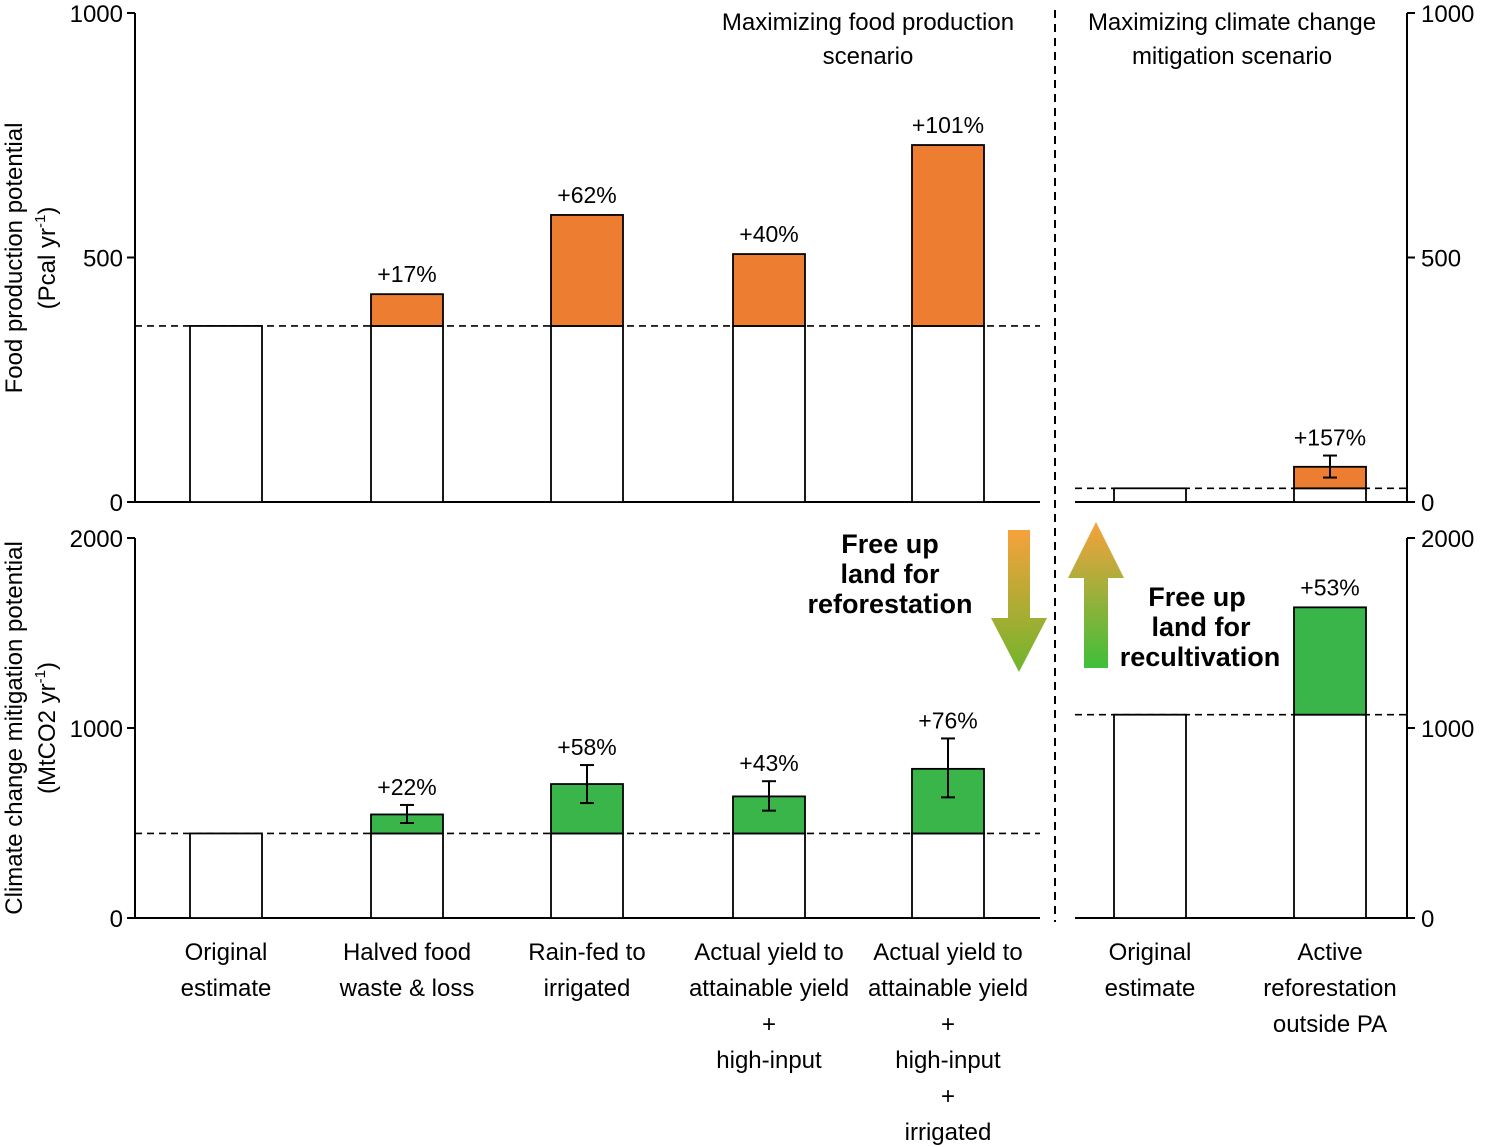 The width and height of the screenshot is (1500, 1147). Describe the element at coordinates (47, 211) in the screenshot. I see `food-ylabel-close: )` at that location.